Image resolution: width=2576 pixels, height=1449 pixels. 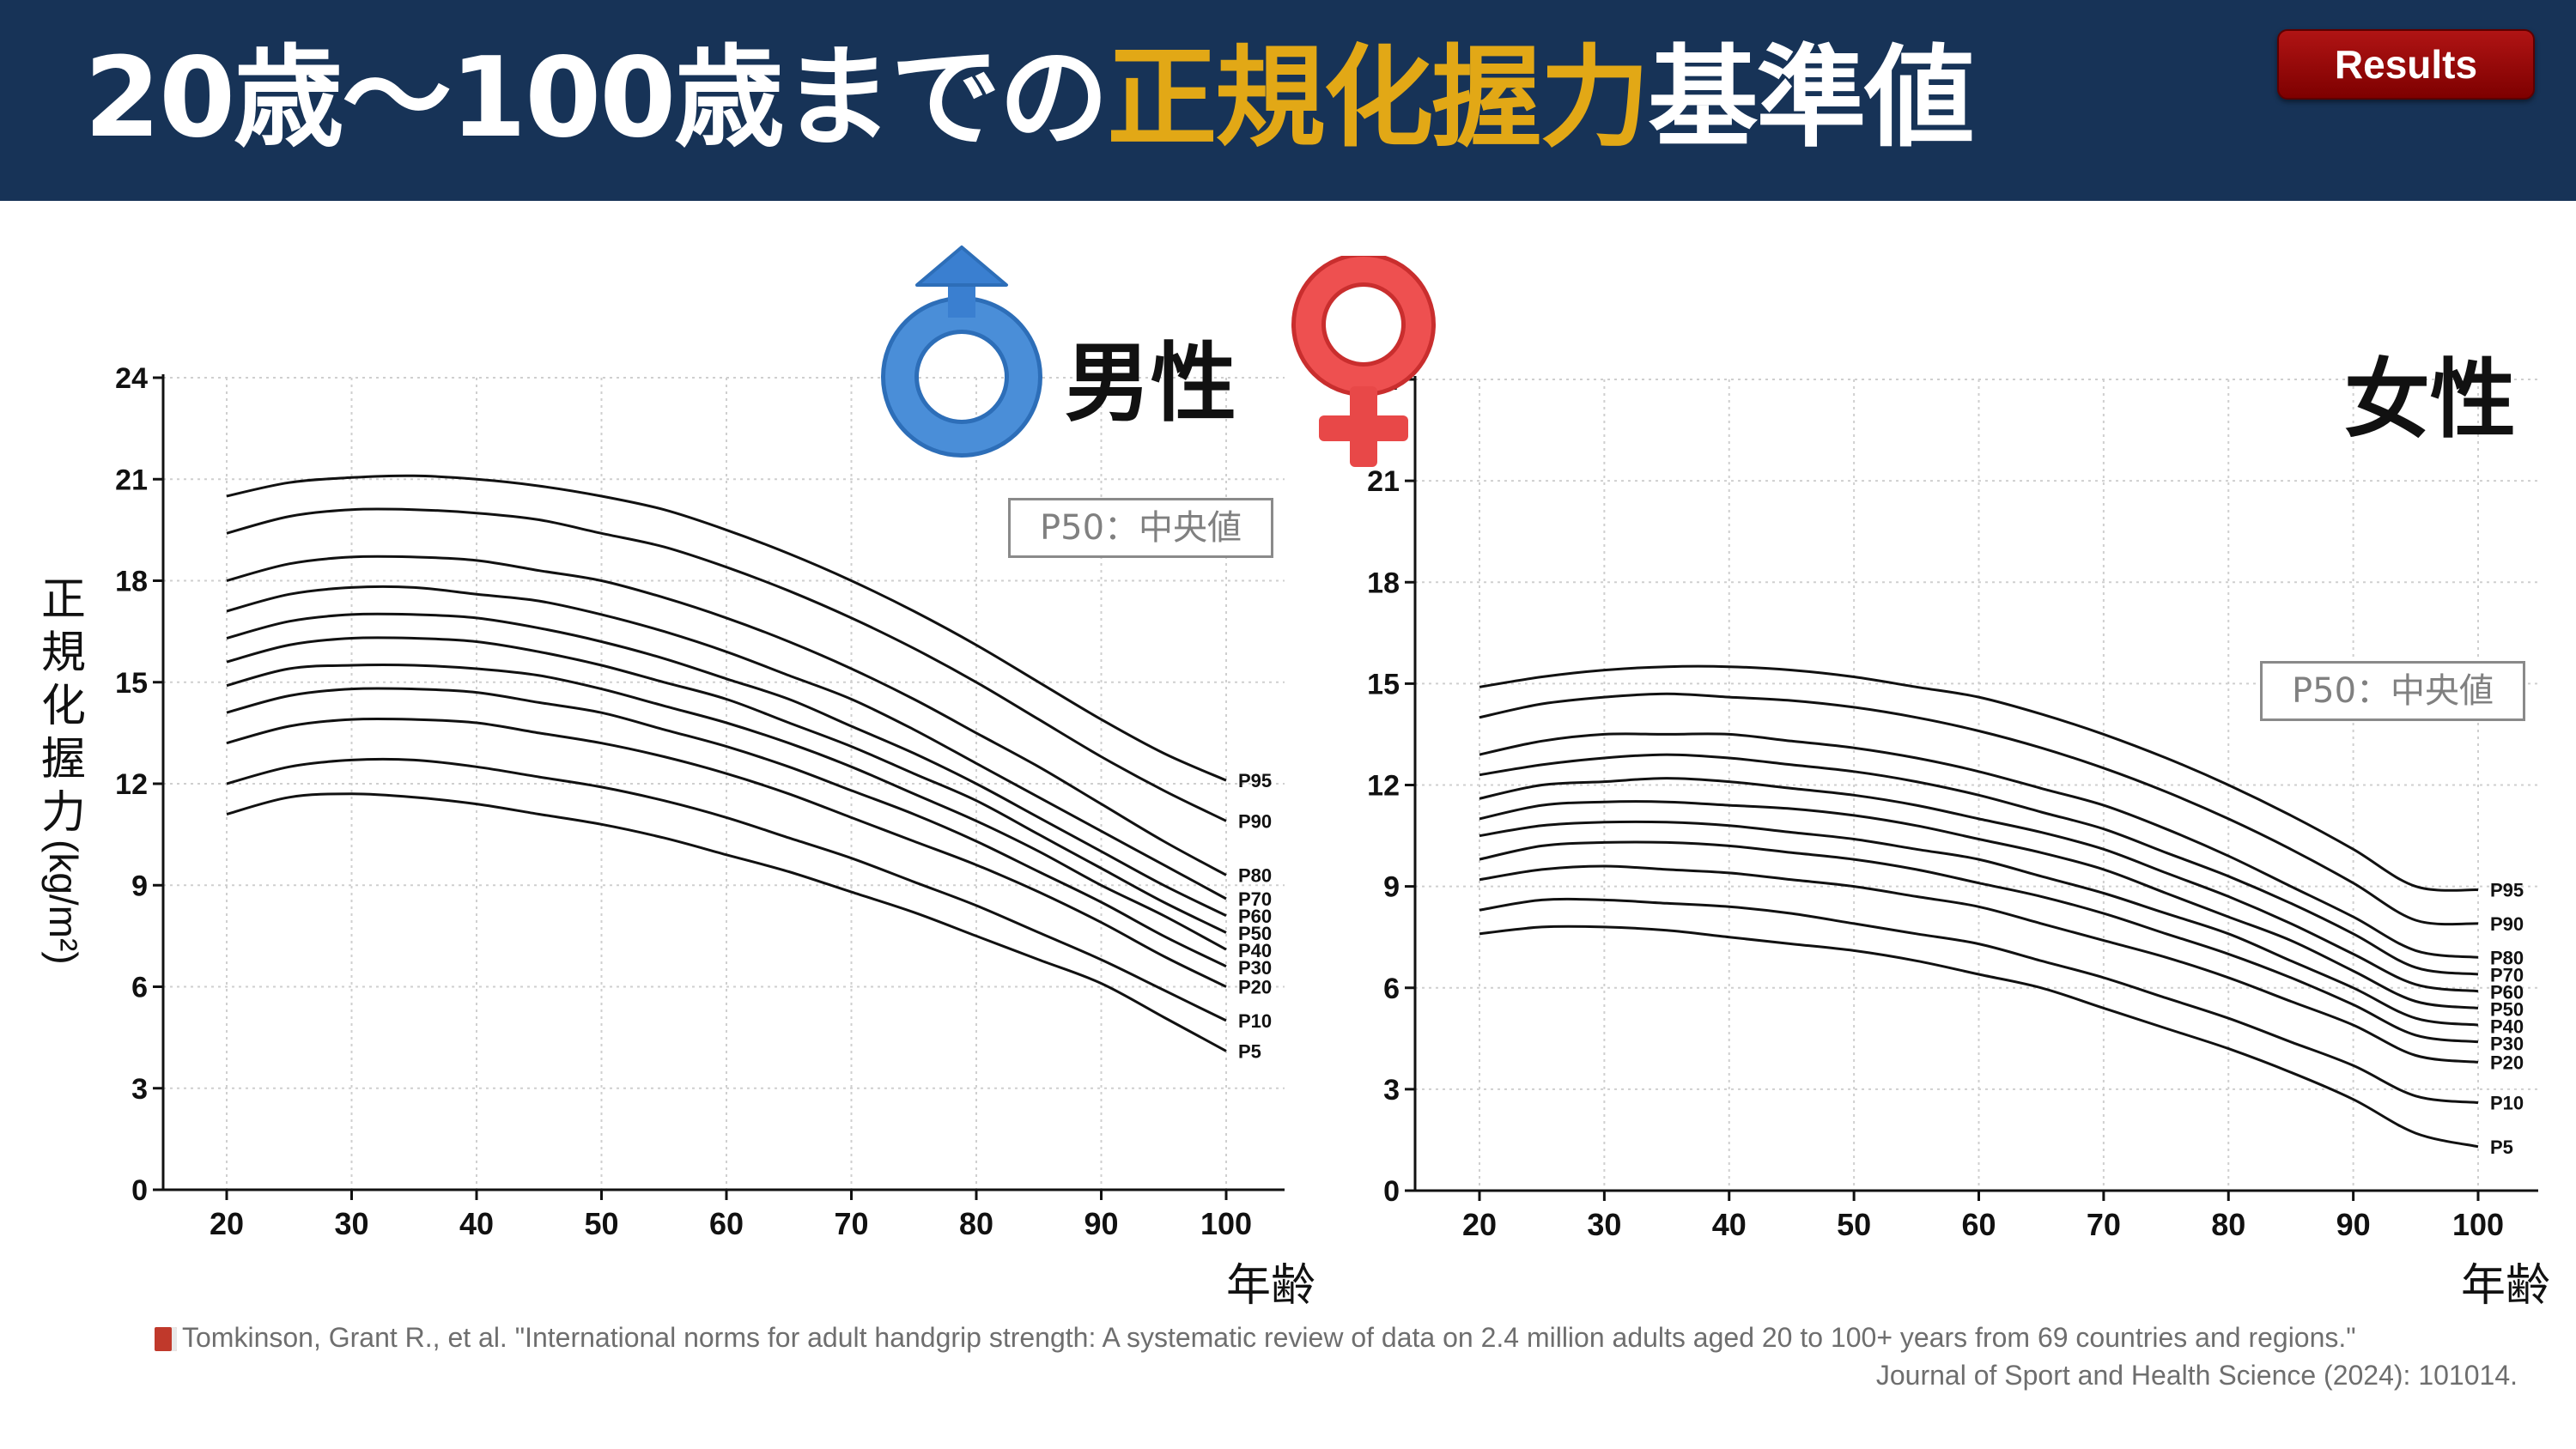 I want to click on p50-note-female: P50：中央値, so click(x=2393, y=691).